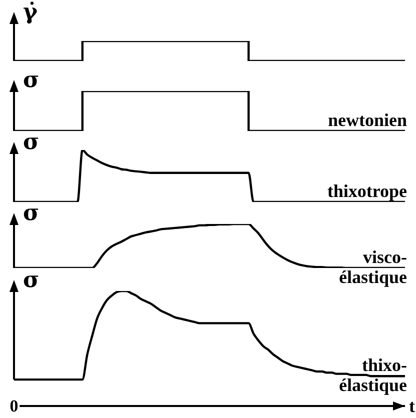 Image resolution: width=416 pixels, height=418 pixels. I want to click on series-label: visco-élastique, so click(372, 267).